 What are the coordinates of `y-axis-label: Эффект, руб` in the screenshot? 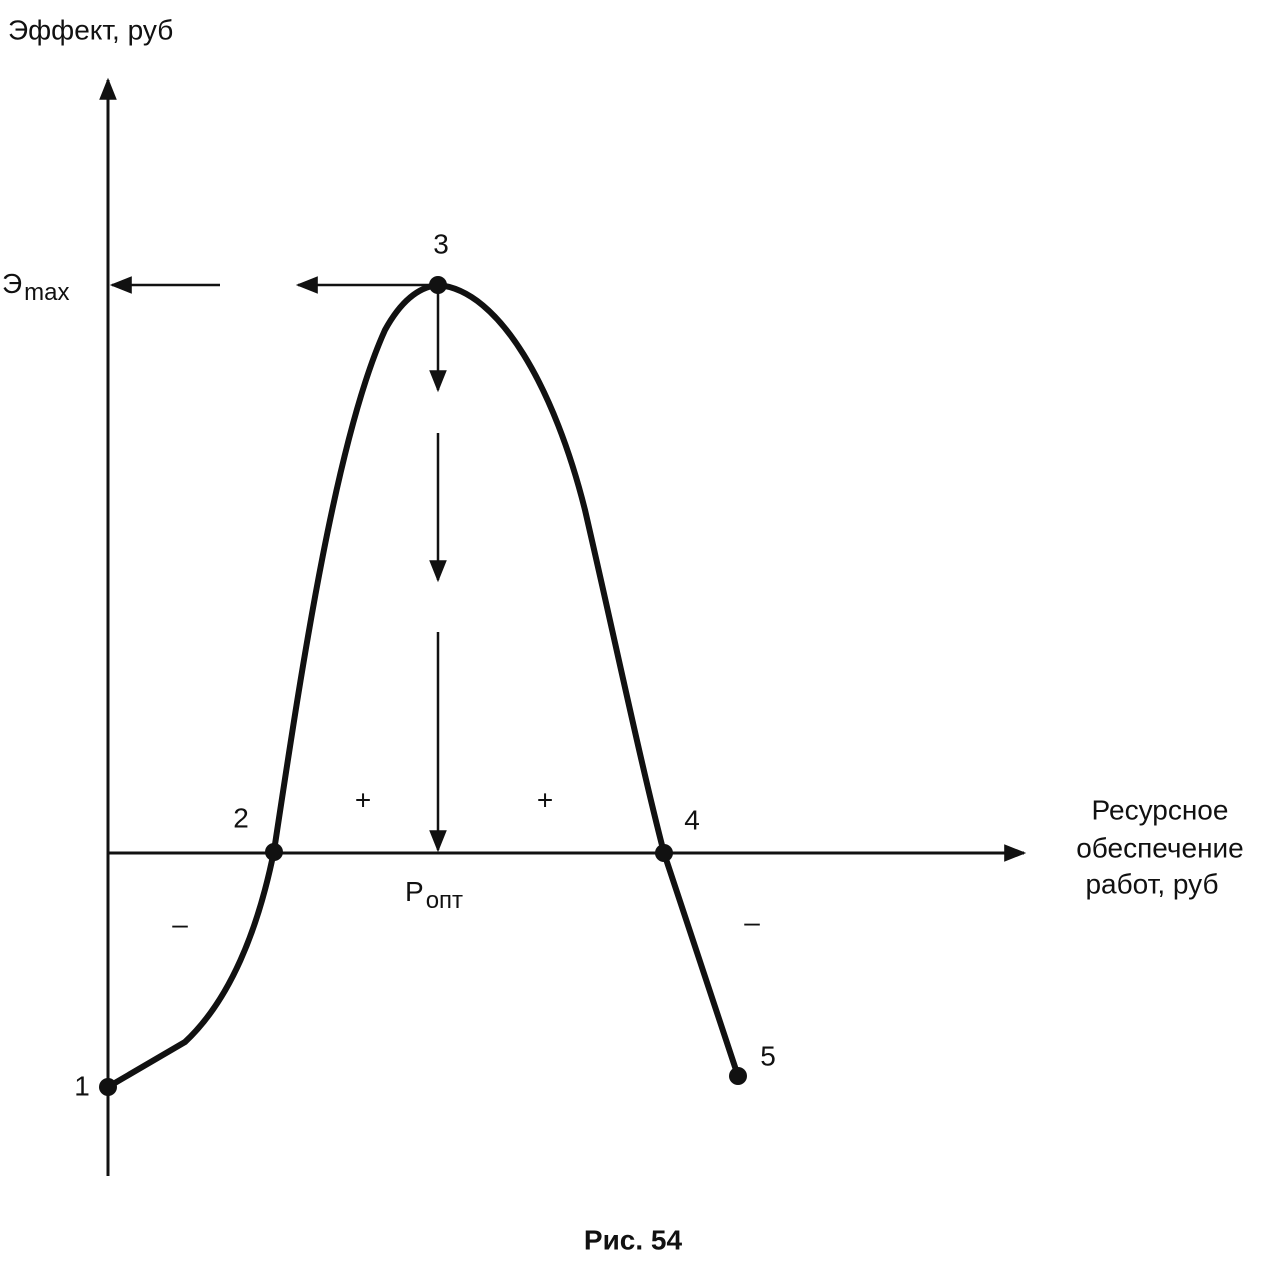 It's located at (90, 29).